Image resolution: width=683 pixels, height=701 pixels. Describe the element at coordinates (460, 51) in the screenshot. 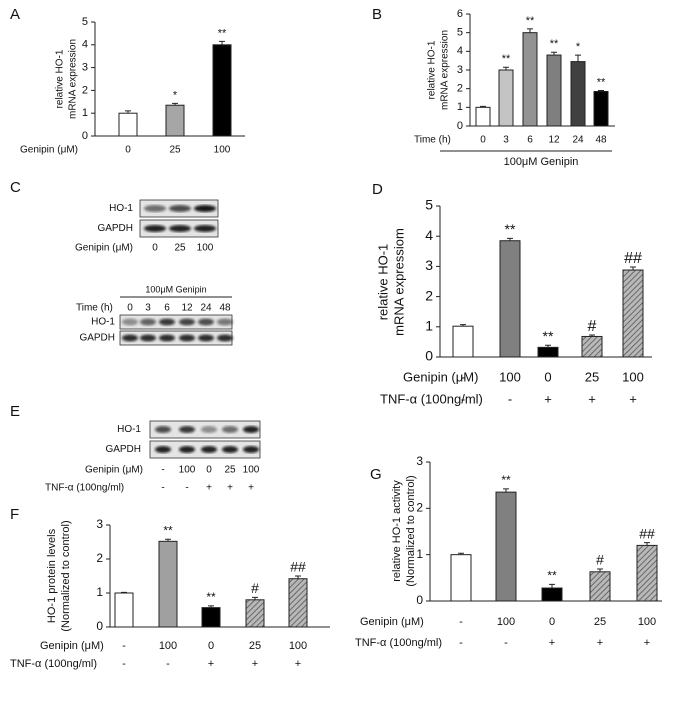

I see `y-tick-label: 4` at that location.